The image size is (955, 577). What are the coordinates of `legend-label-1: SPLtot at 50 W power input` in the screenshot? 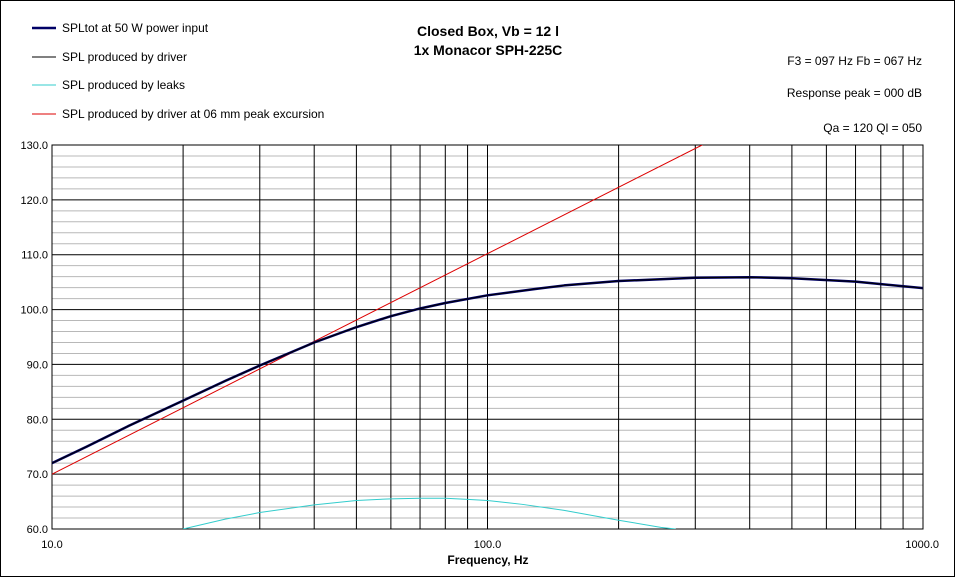 It's located at (135, 28).